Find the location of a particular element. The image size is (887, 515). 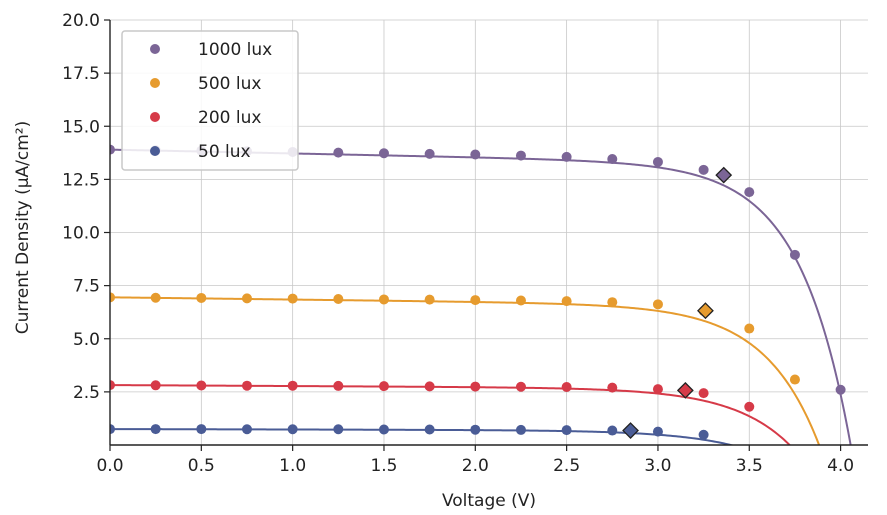

legend-label-3: 50 lux is located at coordinates (224, 152).